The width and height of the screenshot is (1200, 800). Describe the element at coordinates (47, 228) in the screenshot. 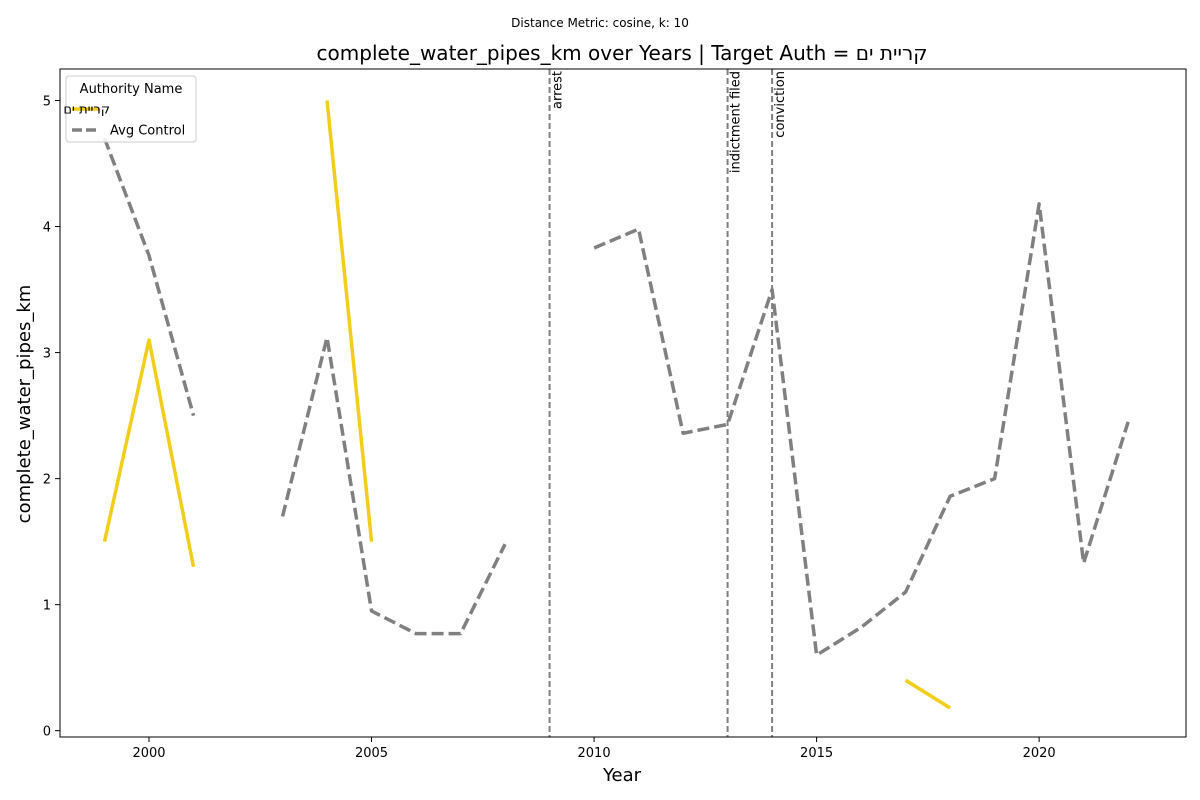

I see `y-tick-label: 4` at that location.